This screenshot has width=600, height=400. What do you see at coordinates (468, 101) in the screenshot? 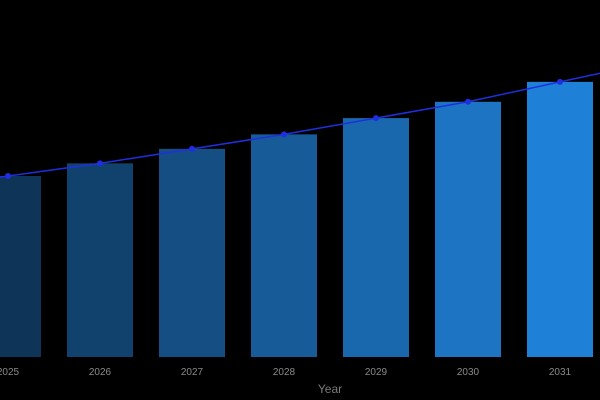
I see `line-point-2030` at bounding box center [468, 101].